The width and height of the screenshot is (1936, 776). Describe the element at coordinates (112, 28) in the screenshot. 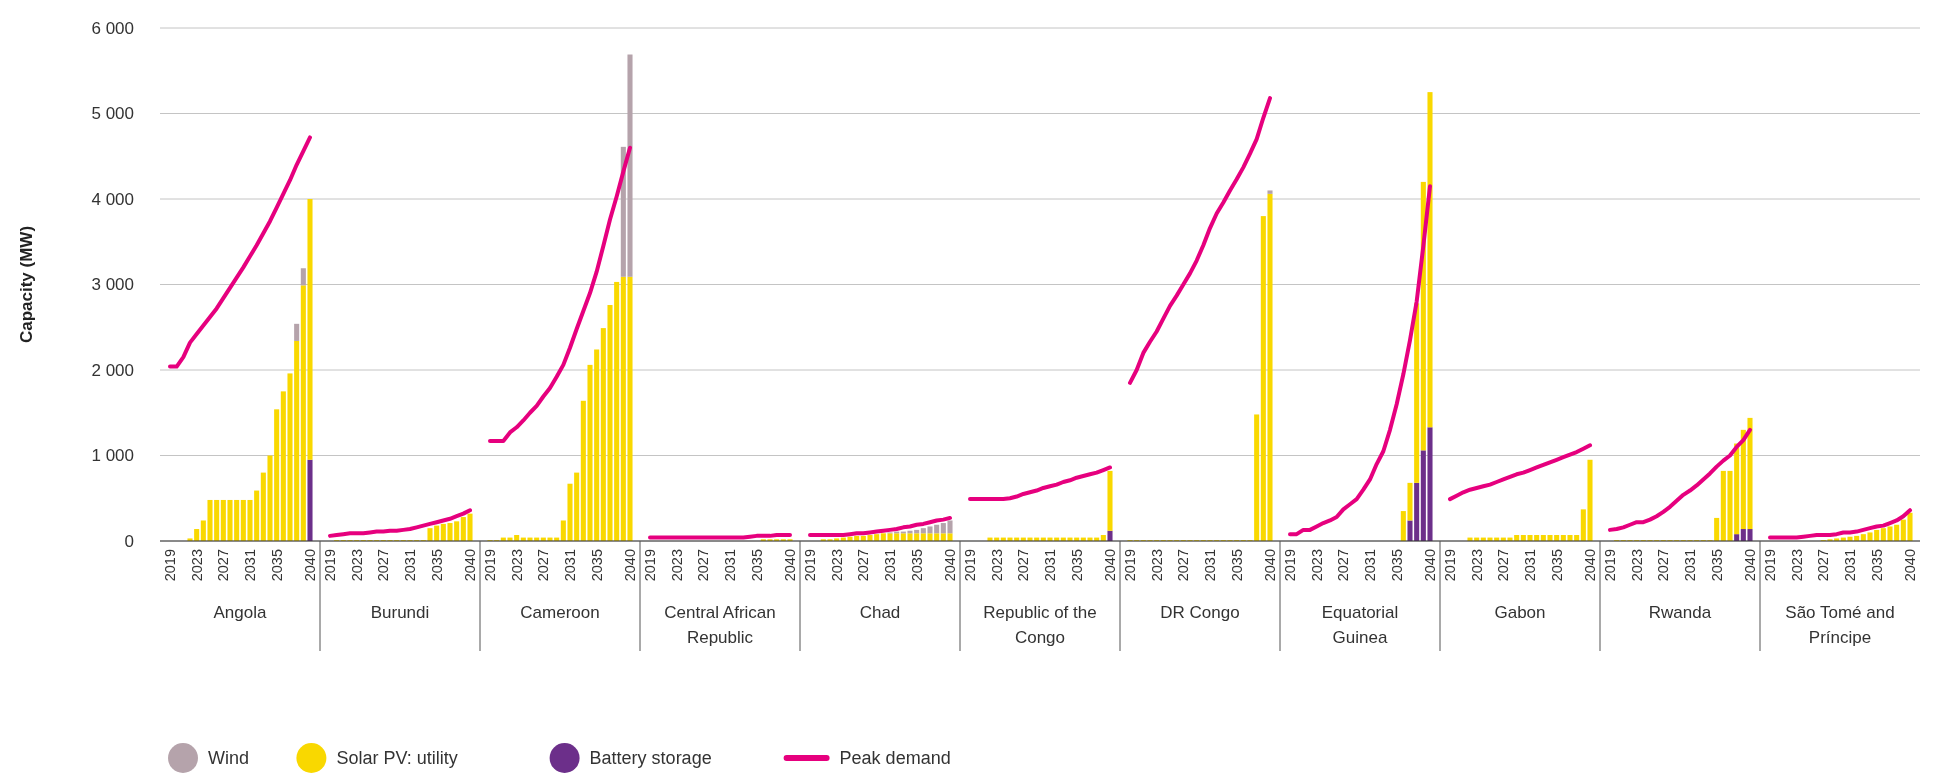

I see `y-tick-label: 6 000` at that location.